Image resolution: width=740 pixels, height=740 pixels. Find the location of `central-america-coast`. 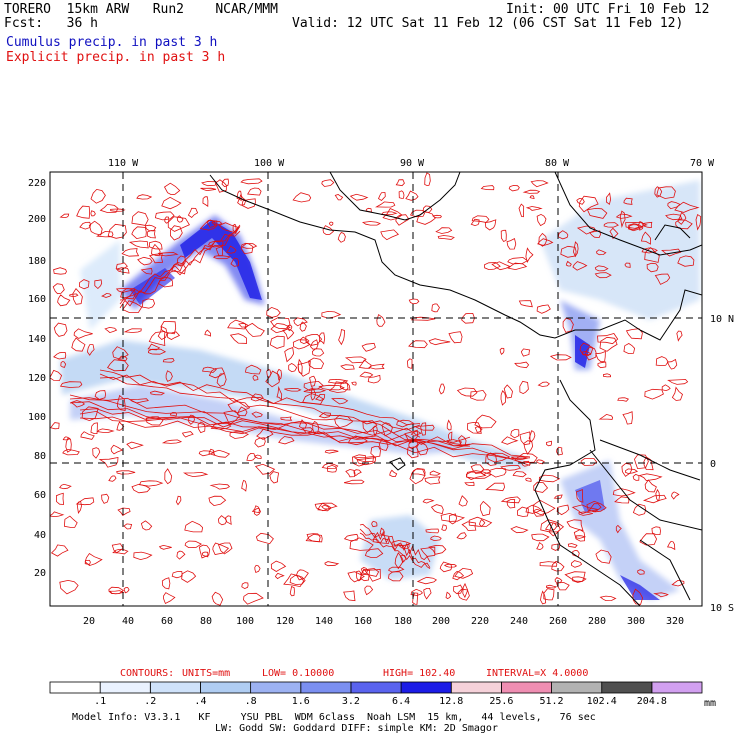

central-america-coast is located at coordinates (425, 256).